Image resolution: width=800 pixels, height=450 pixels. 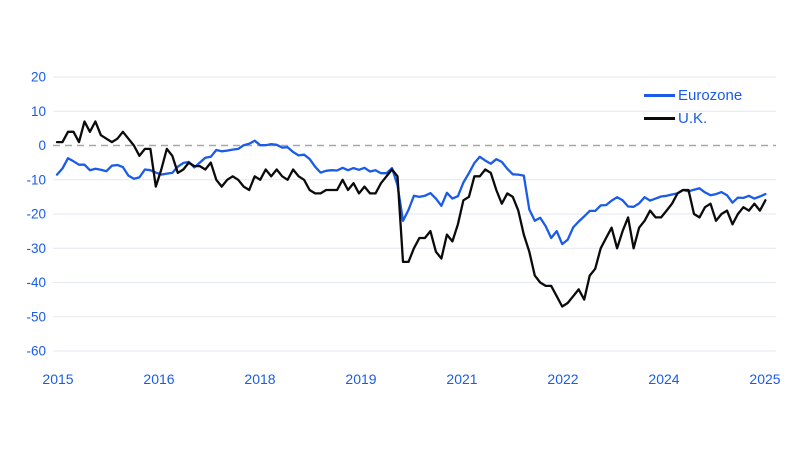 I want to click on y-axis-tick-label: 0, so click(x=42, y=145).